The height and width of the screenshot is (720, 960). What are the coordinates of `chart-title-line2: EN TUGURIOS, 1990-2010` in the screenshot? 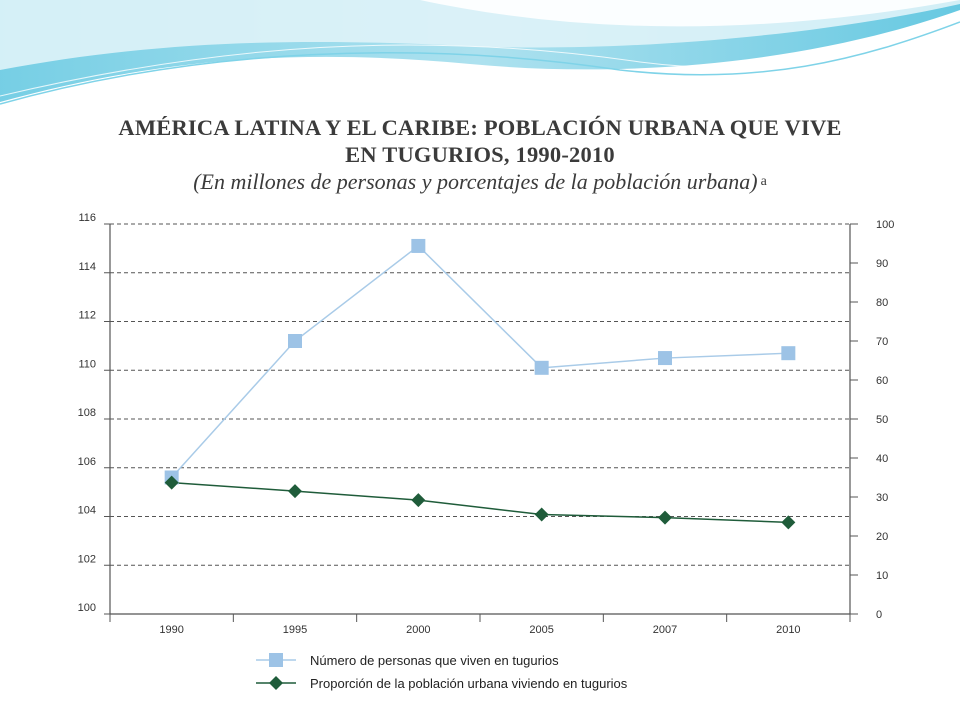 It's located at (480, 154).